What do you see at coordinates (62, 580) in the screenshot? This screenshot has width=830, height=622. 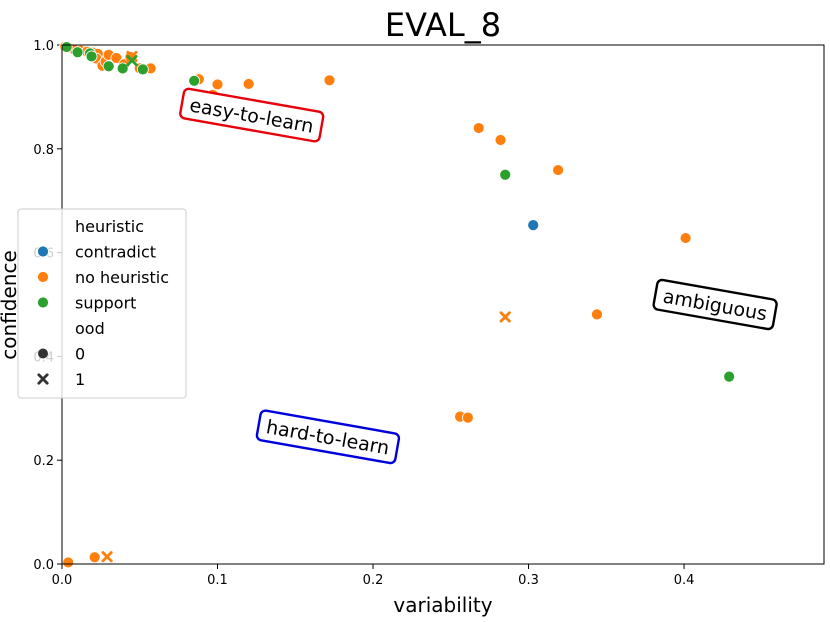 I see `x-tick-label: 0.0` at bounding box center [62, 580].